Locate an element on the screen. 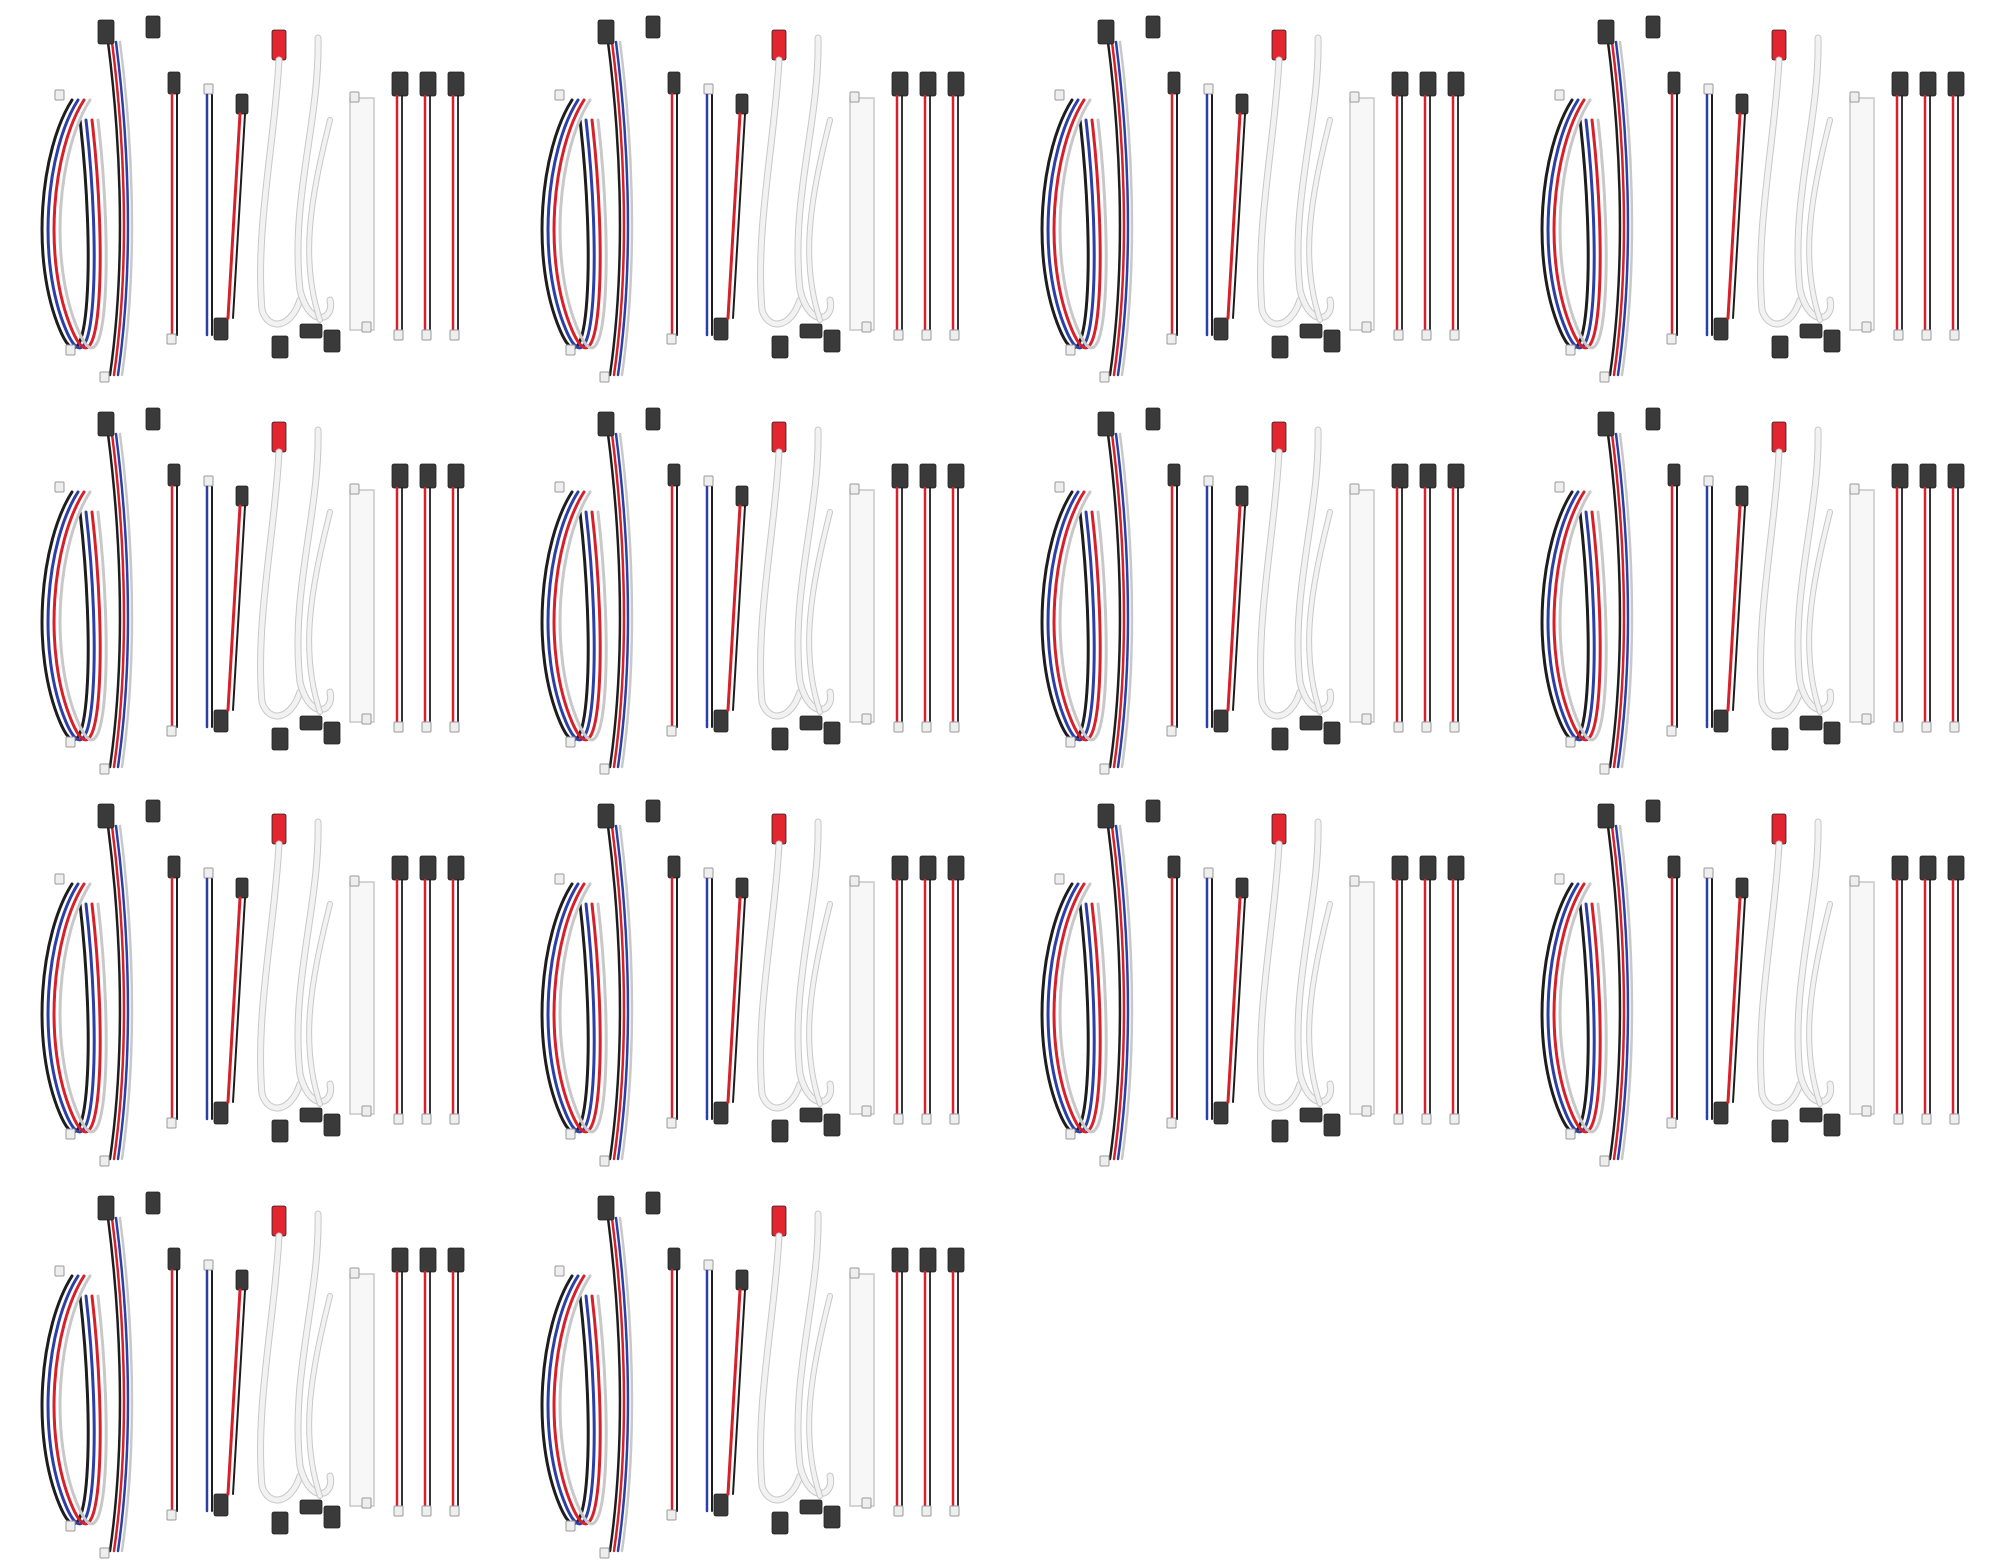 This screenshot has height=1568, width=2000. ribbon-cable-icon is located at coordinates (1362, 998).